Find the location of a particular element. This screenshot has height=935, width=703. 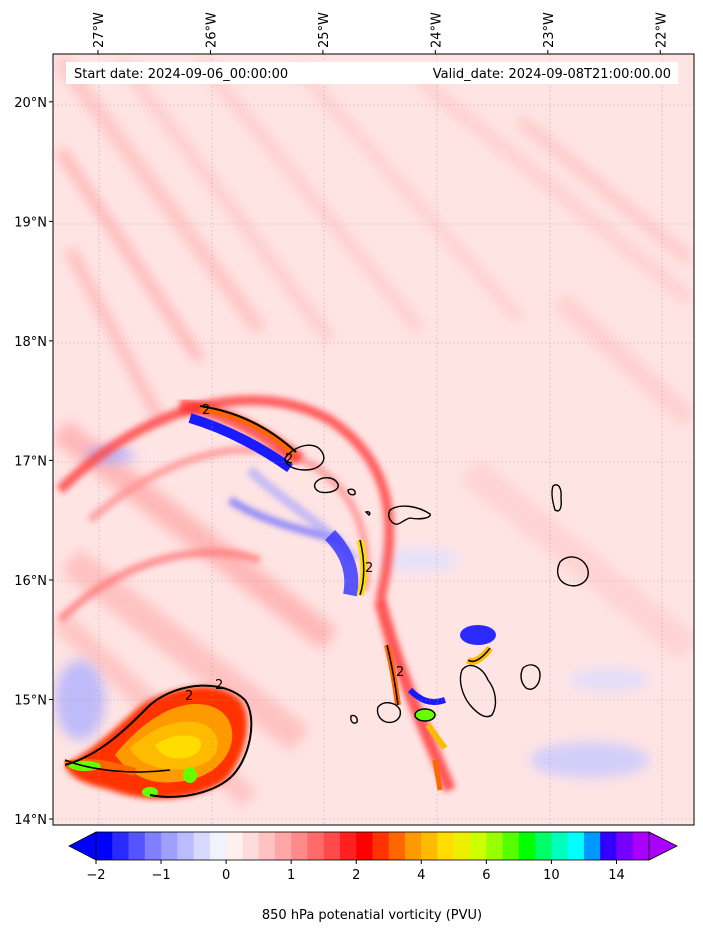

colorbar: −2 −1 0 1 2 4 6 10 14 is located at coordinates (373, 857).